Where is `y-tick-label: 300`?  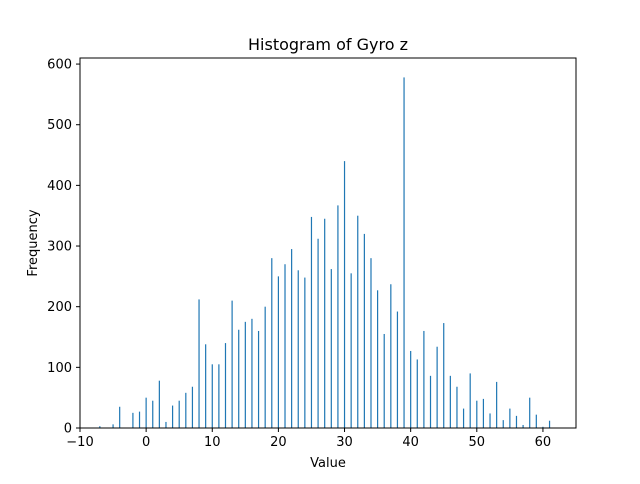
y-tick-label: 300 is located at coordinates (59, 247).